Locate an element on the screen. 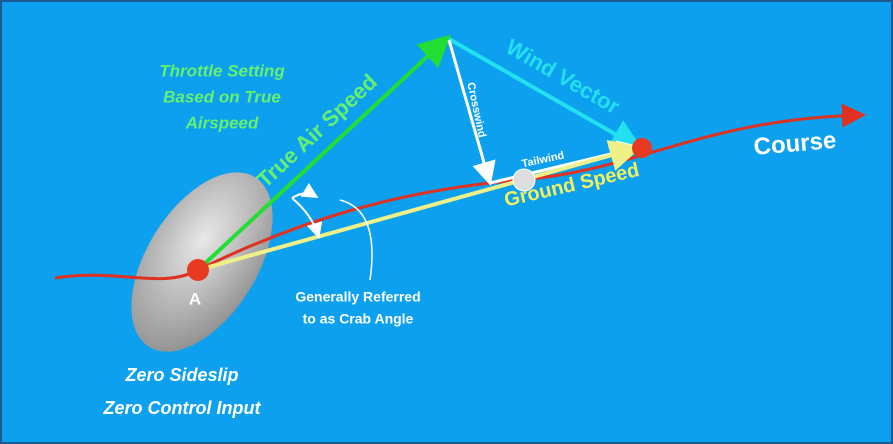 The image size is (893, 444). wind-vector is located at coordinates (545, 93).